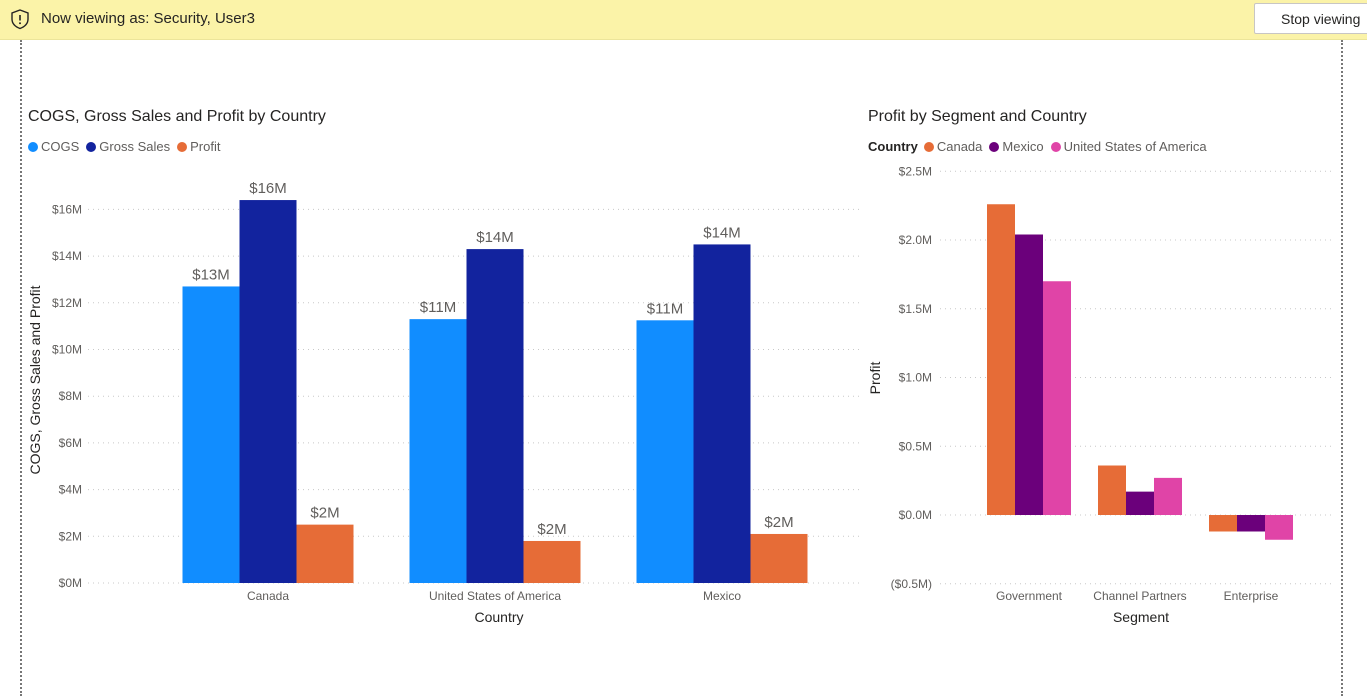 Image resolution: width=1367 pixels, height=696 pixels. I want to click on chart1-legend: COGS Gross Sales Profit, so click(127, 146).